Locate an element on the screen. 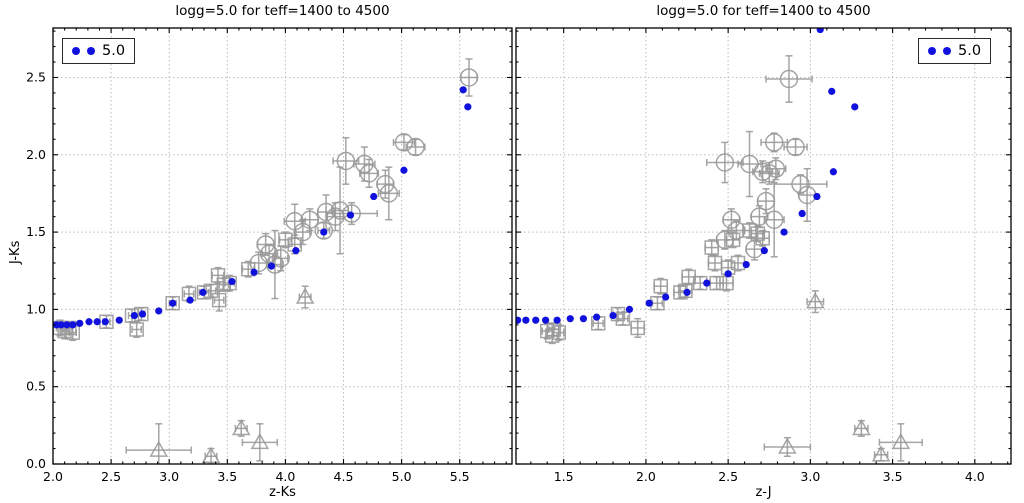 Image resolution: width=1024 pixels, height=503 pixels. x-axis-label-left: z-Ks is located at coordinates (282, 492).